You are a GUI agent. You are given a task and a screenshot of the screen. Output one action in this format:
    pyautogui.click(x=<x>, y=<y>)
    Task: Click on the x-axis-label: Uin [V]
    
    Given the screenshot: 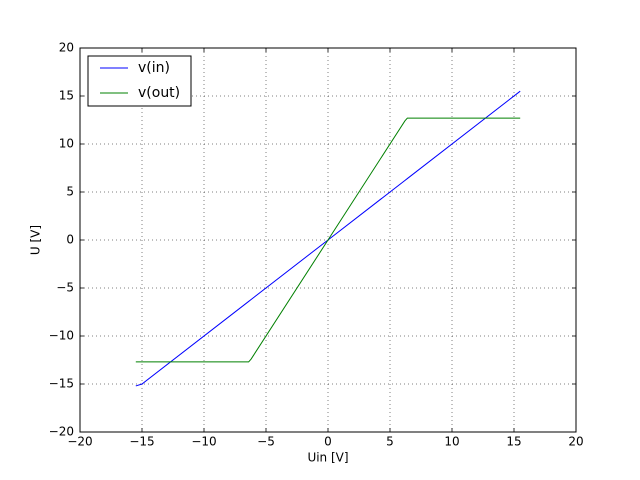 What is the action you would take?
    pyautogui.click(x=327, y=458)
    